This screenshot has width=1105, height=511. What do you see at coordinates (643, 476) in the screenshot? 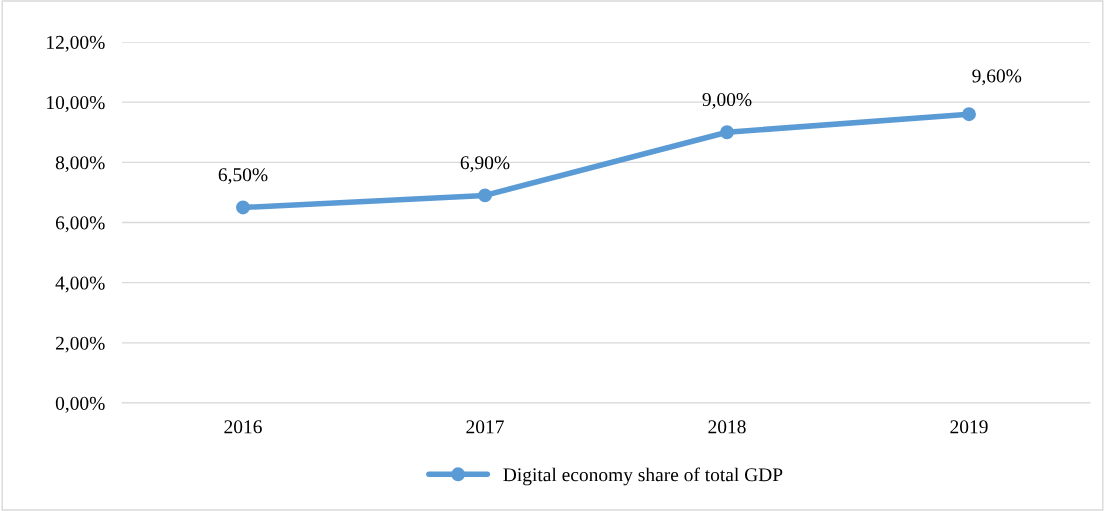
I see `legend-label: Digital economy share of total GDP` at bounding box center [643, 476].